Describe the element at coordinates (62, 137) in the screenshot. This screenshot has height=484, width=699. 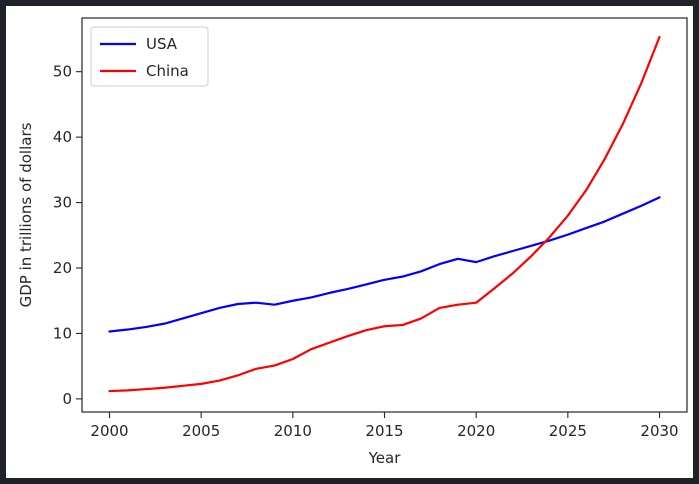
I see `y-tick-label: 40` at that location.